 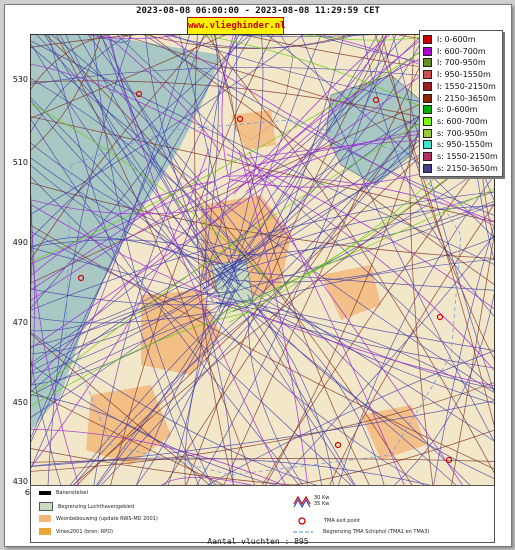 I want to click on legend-item: l: 950-1550m, so click(x=457, y=74).